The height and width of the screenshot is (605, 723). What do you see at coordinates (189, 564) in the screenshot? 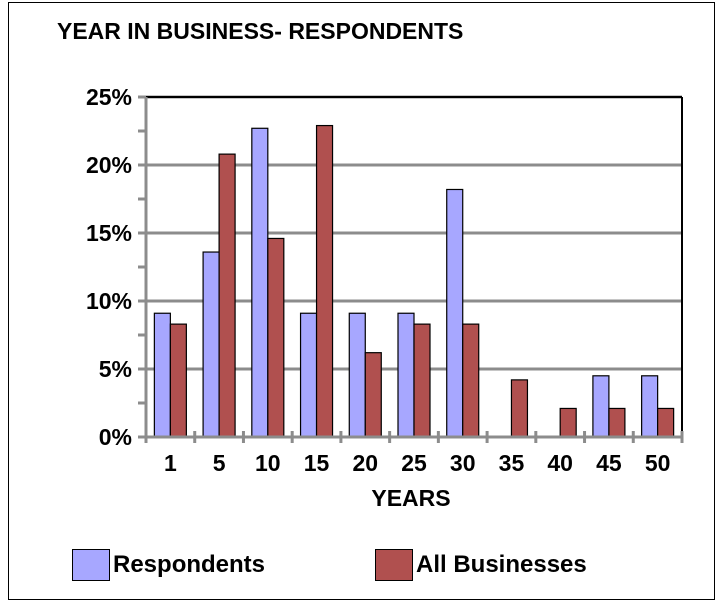
I see `legend-label-respondents: Respondents` at bounding box center [189, 564].